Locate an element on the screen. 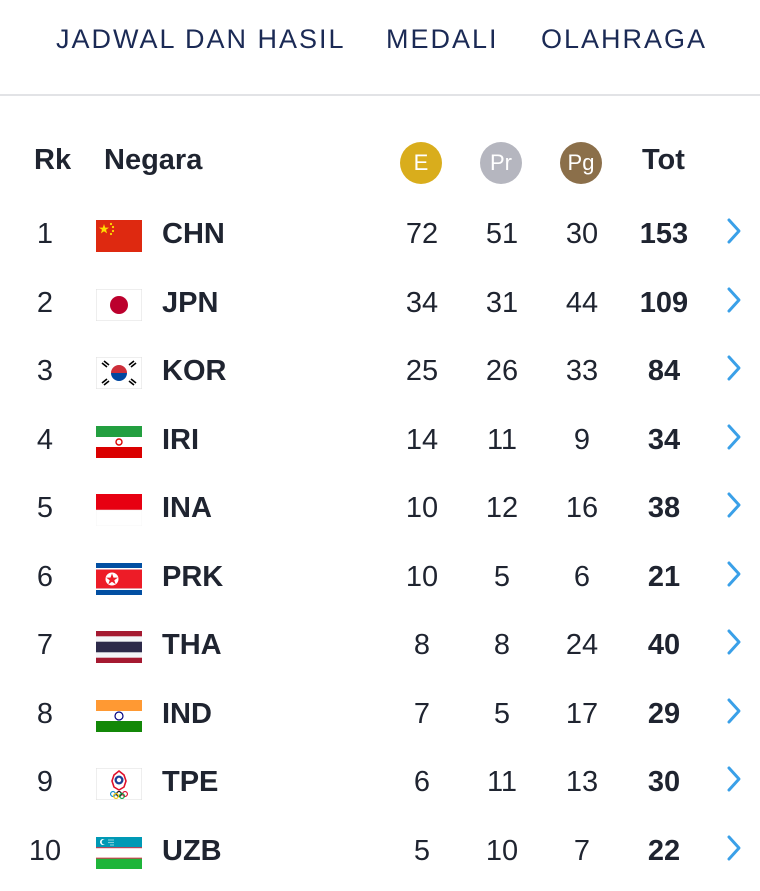 This screenshot has width=760, height=891. medal-table-row: 2 JPN 34 31 44 109 is located at coordinates (380, 303).